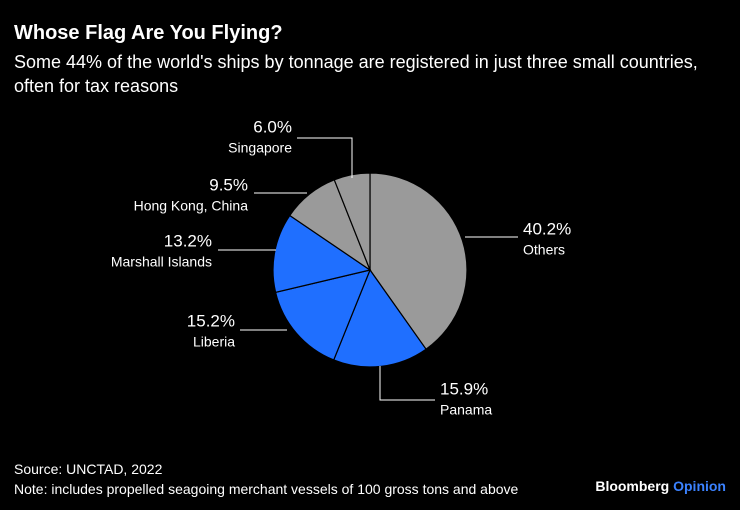 This screenshot has width=740, height=510. What do you see at coordinates (272, 126) in the screenshot?
I see `value-label: 6.0%` at bounding box center [272, 126].